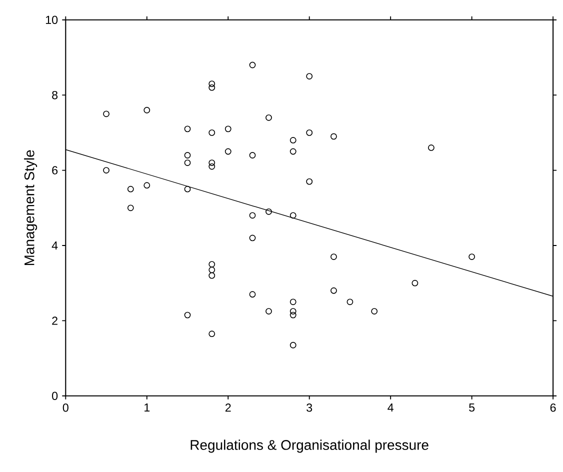  What do you see at coordinates (228, 407) in the screenshot?
I see `x-tick-label: 2` at bounding box center [228, 407].